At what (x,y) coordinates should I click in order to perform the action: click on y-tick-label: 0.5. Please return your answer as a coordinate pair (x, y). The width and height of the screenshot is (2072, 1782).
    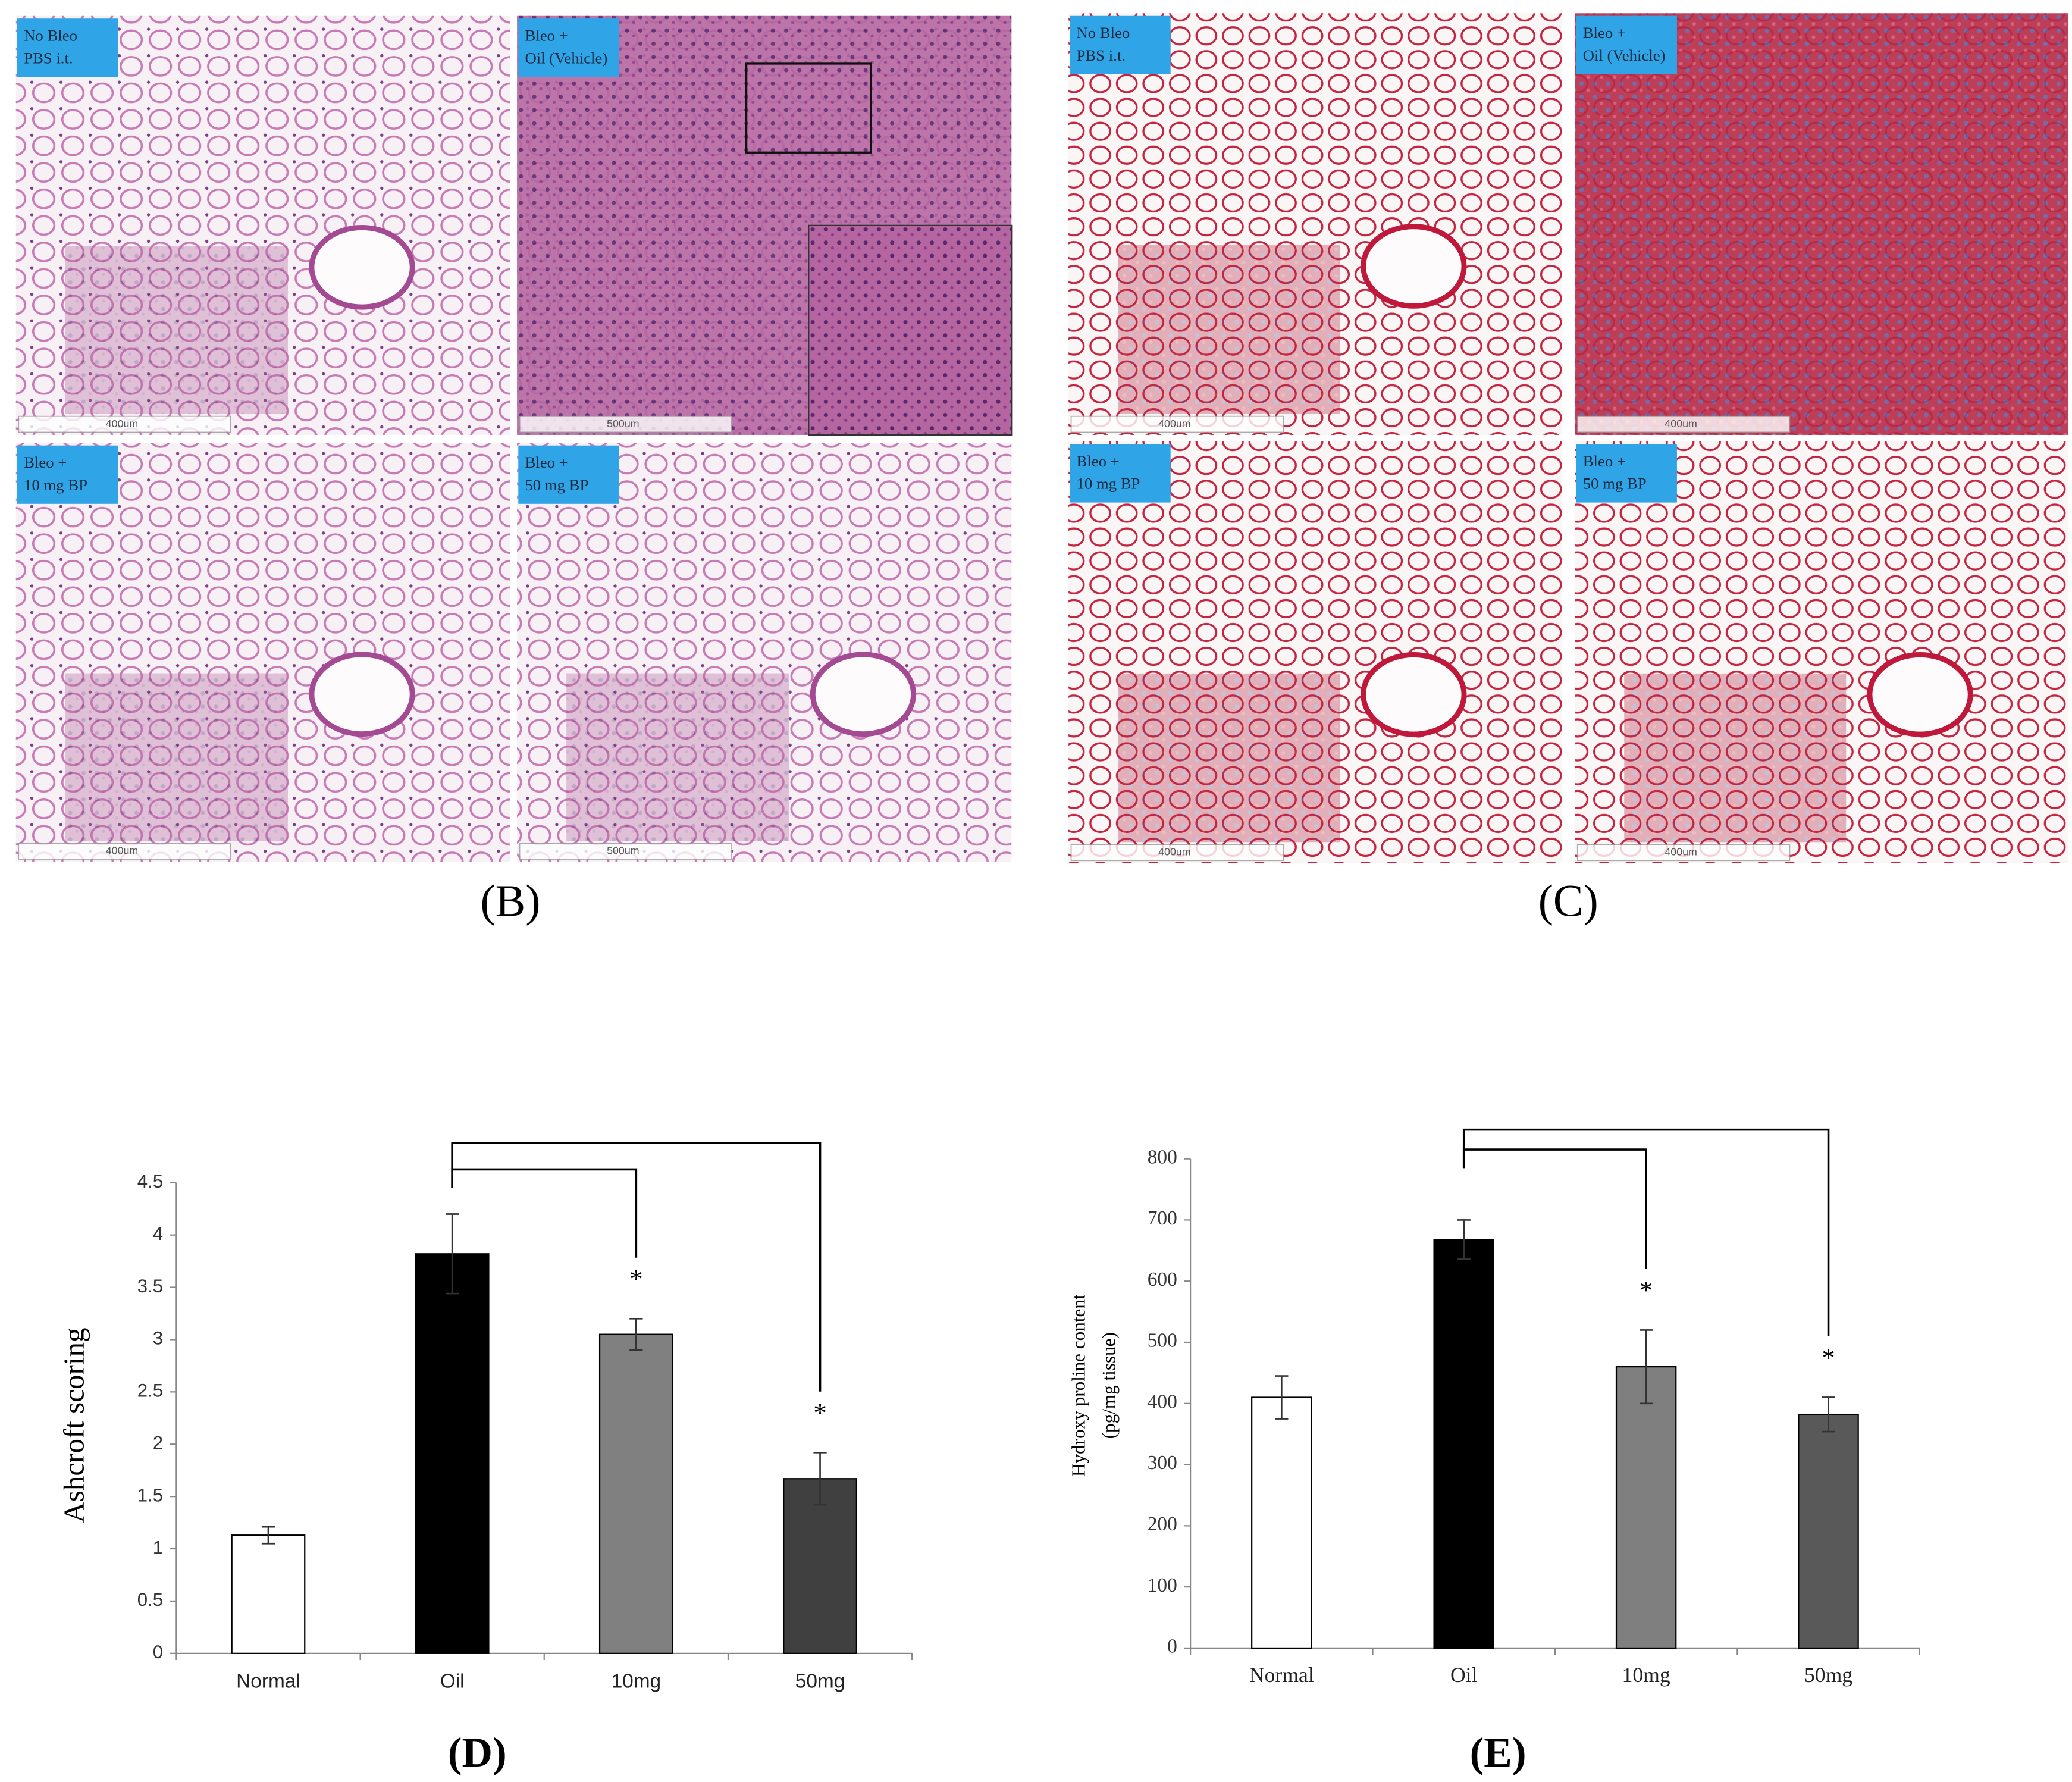
    Looking at the image, I should click on (150, 1599).